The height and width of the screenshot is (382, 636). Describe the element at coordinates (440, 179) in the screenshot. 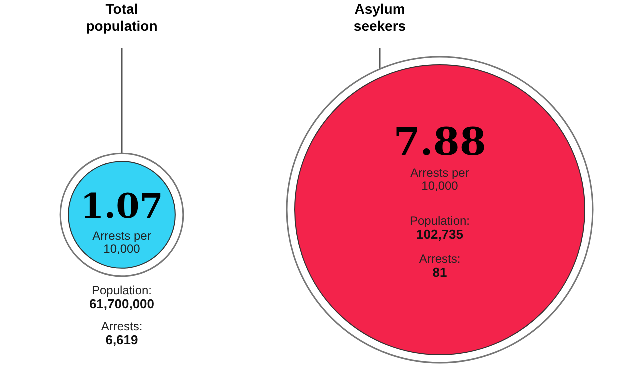

I see `text: Arrests per 10,000` at that location.